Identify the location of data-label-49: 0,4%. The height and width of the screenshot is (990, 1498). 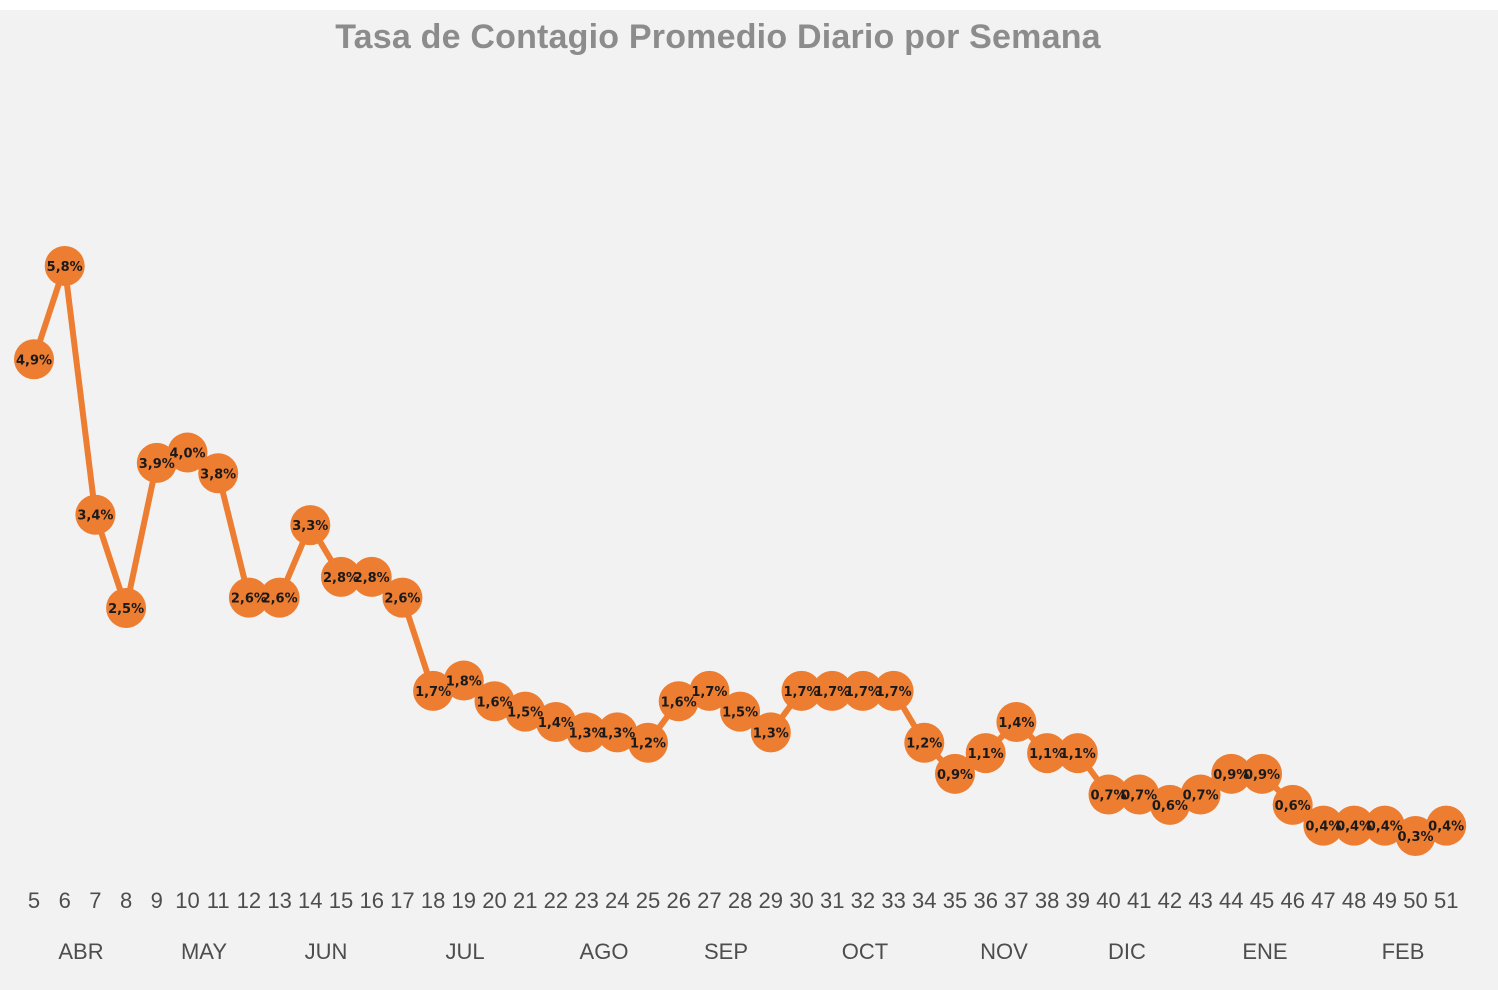
(1385, 827).